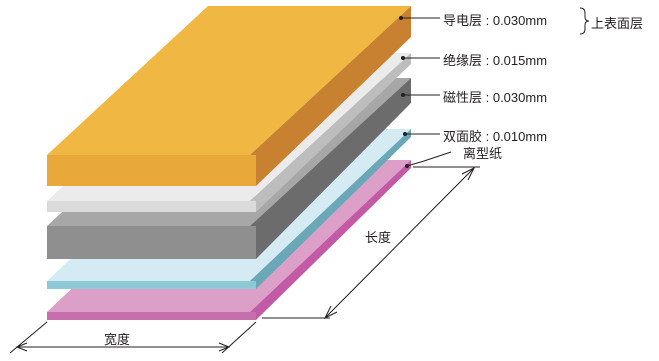 The image size is (659, 361). What do you see at coordinates (483, 153) in the screenshot?
I see `release-paper-label: 离型纸` at bounding box center [483, 153].